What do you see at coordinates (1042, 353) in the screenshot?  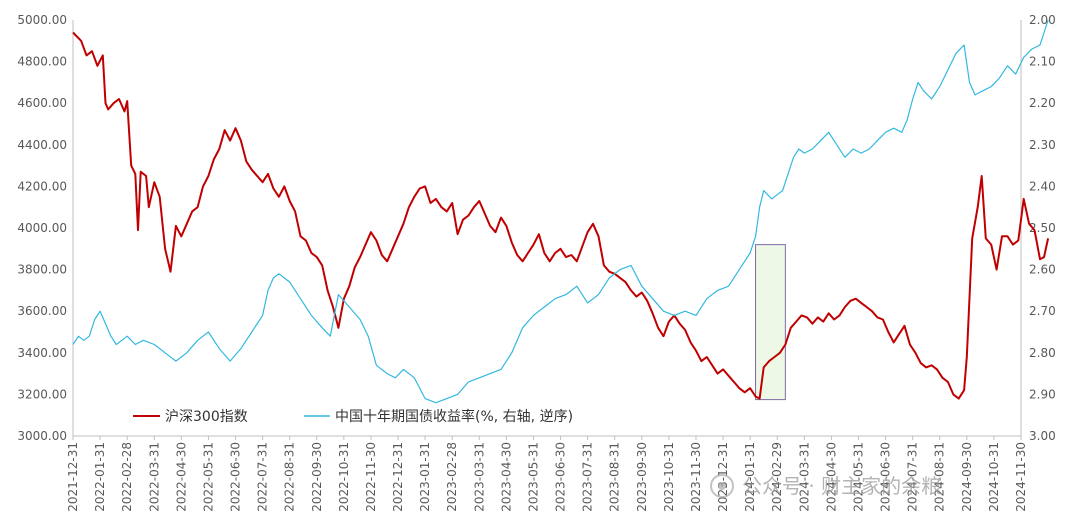 I see `y-right-tick-label: 2.80` at bounding box center [1042, 353].